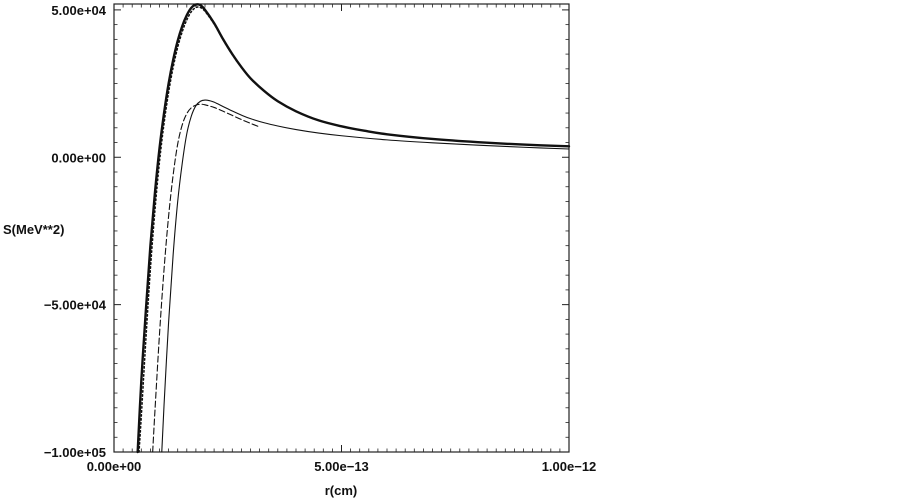  I want to click on y-tick-label: −5.00e+04, so click(75, 305).